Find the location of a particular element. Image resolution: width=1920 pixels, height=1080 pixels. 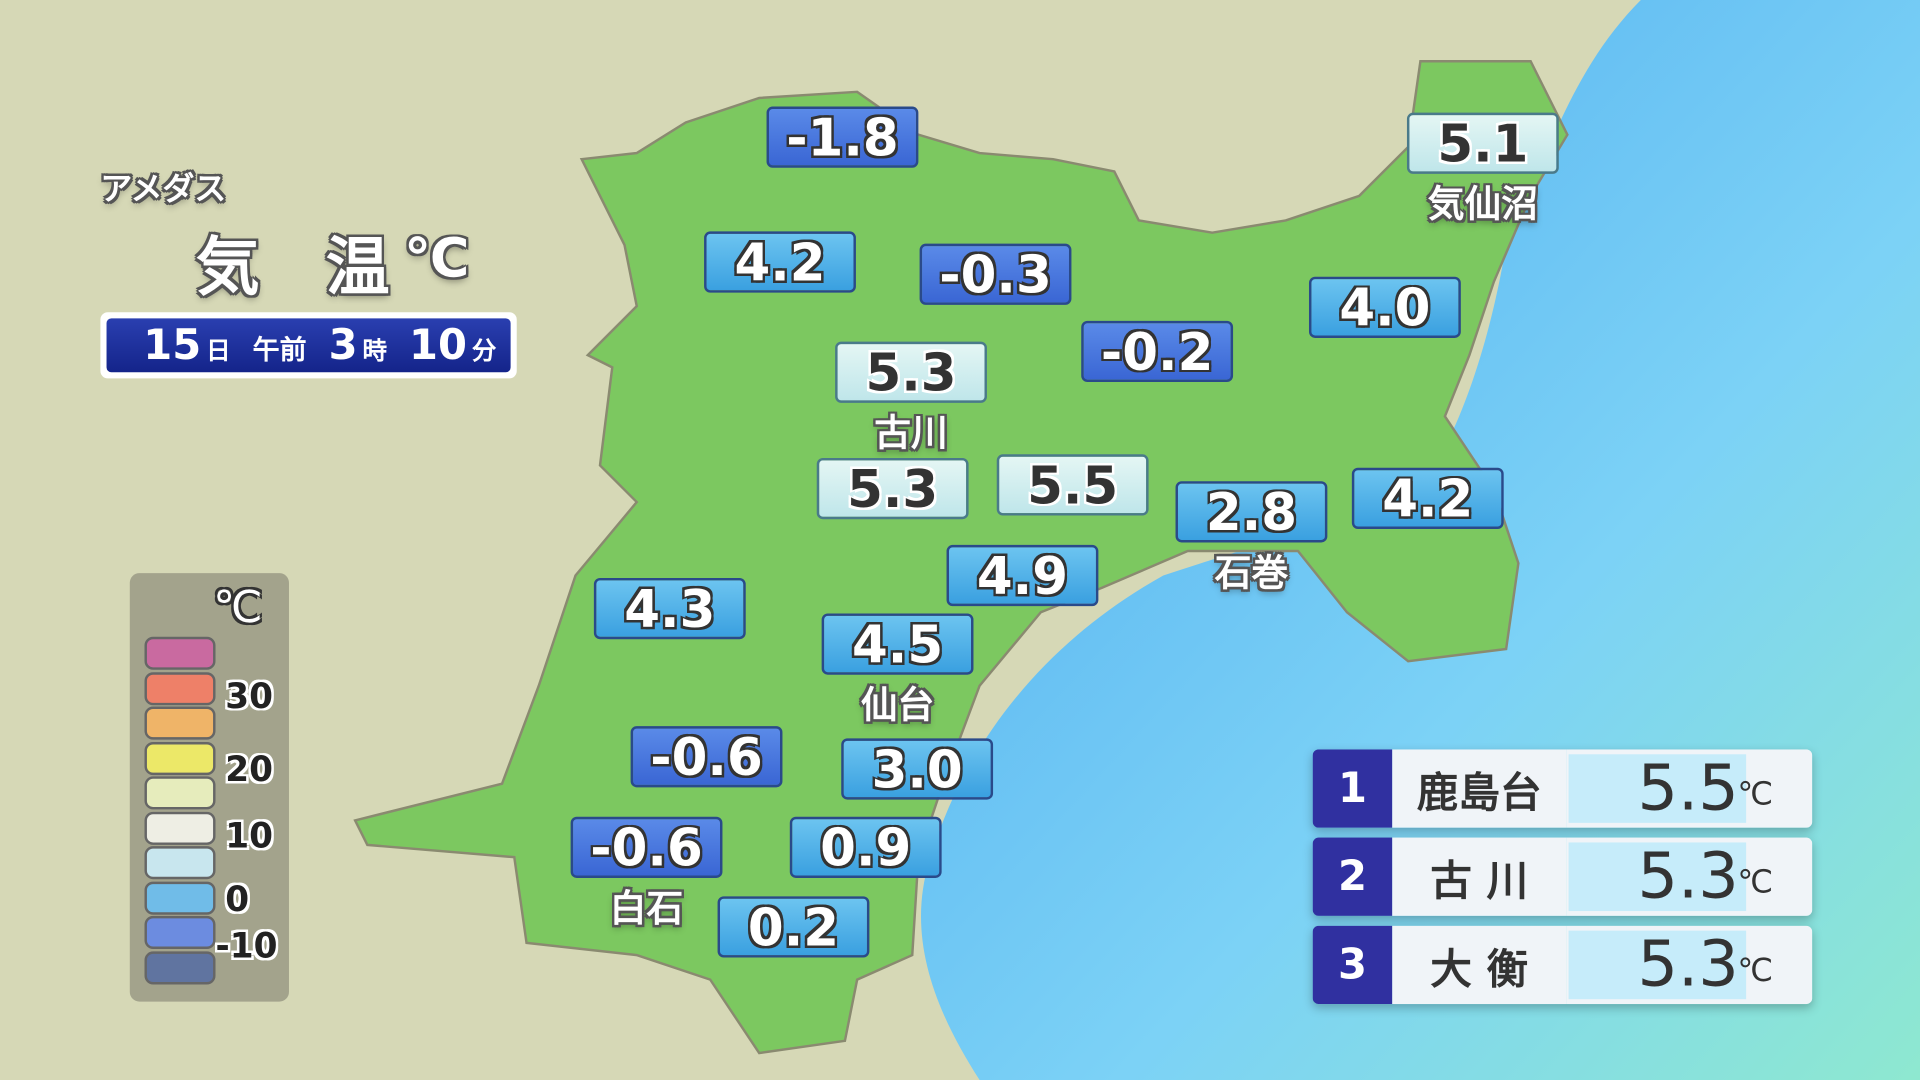

legend-tick: 30 is located at coordinates (249, 696).